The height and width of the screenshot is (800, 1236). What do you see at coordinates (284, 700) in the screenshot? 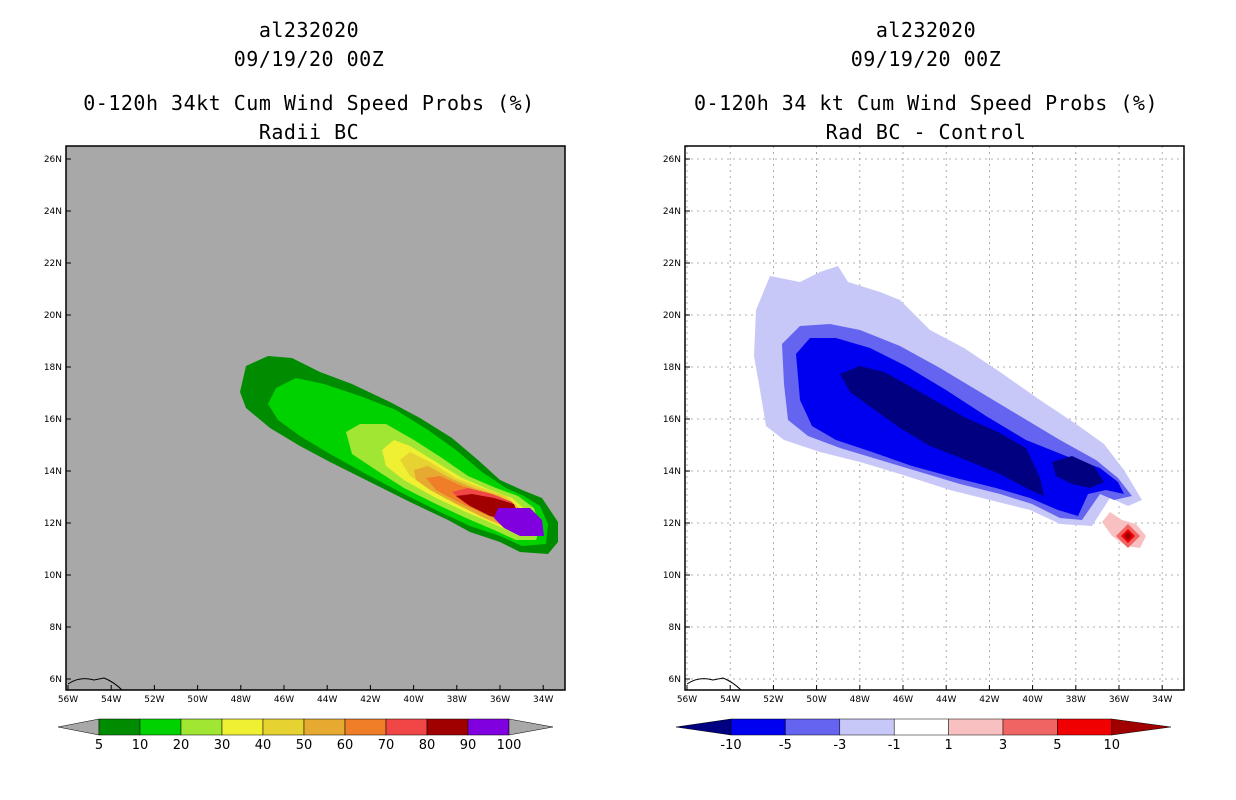
I see `left-lon-label: 46W` at bounding box center [284, 700].